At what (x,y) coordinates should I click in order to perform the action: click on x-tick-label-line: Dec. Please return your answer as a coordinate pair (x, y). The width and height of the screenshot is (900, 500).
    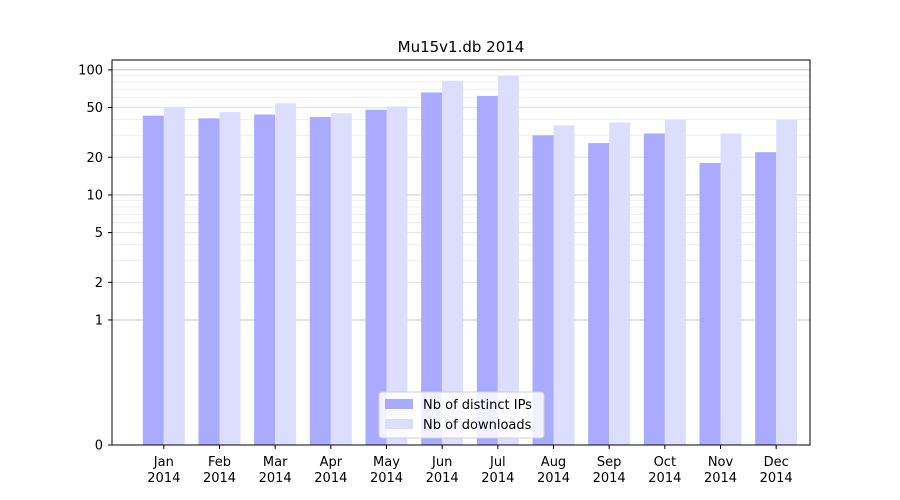
    Looking at the image, I should click on (776, 462).